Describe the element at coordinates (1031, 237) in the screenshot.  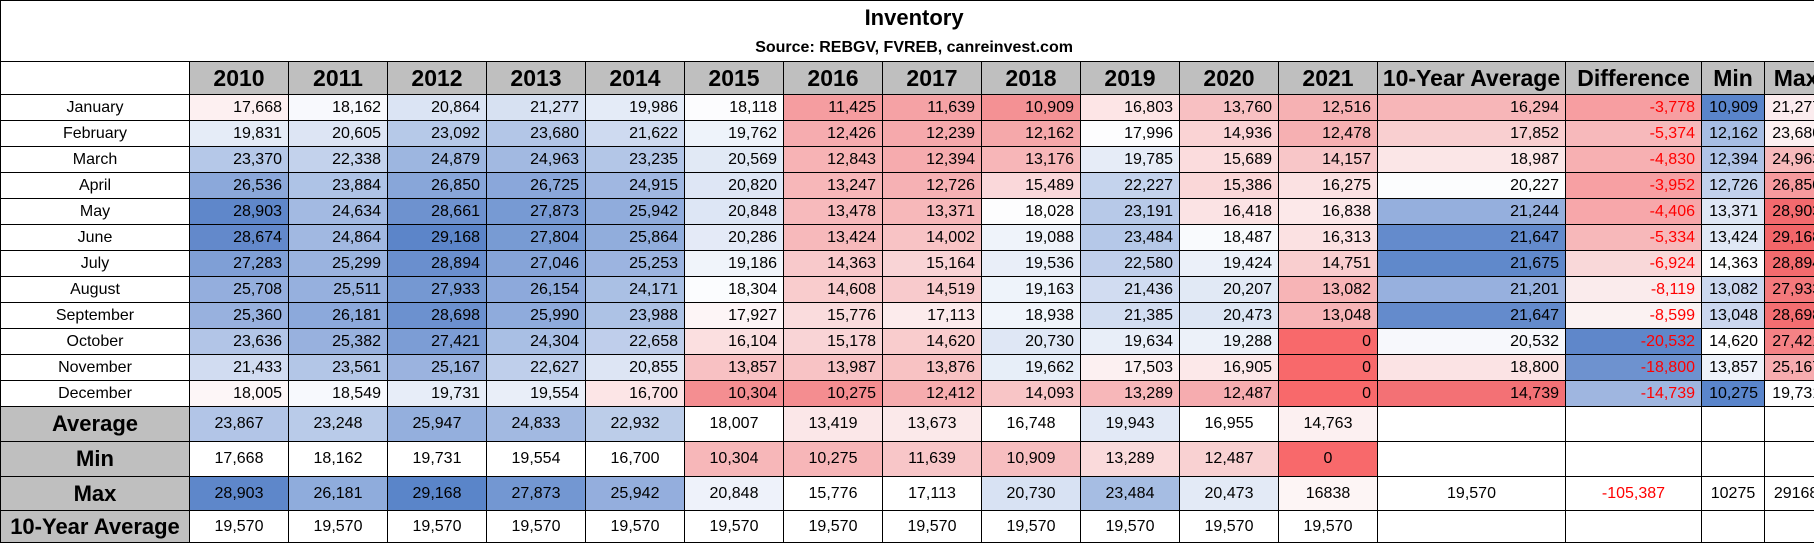
I see `table-cell: 19,088` at that location.